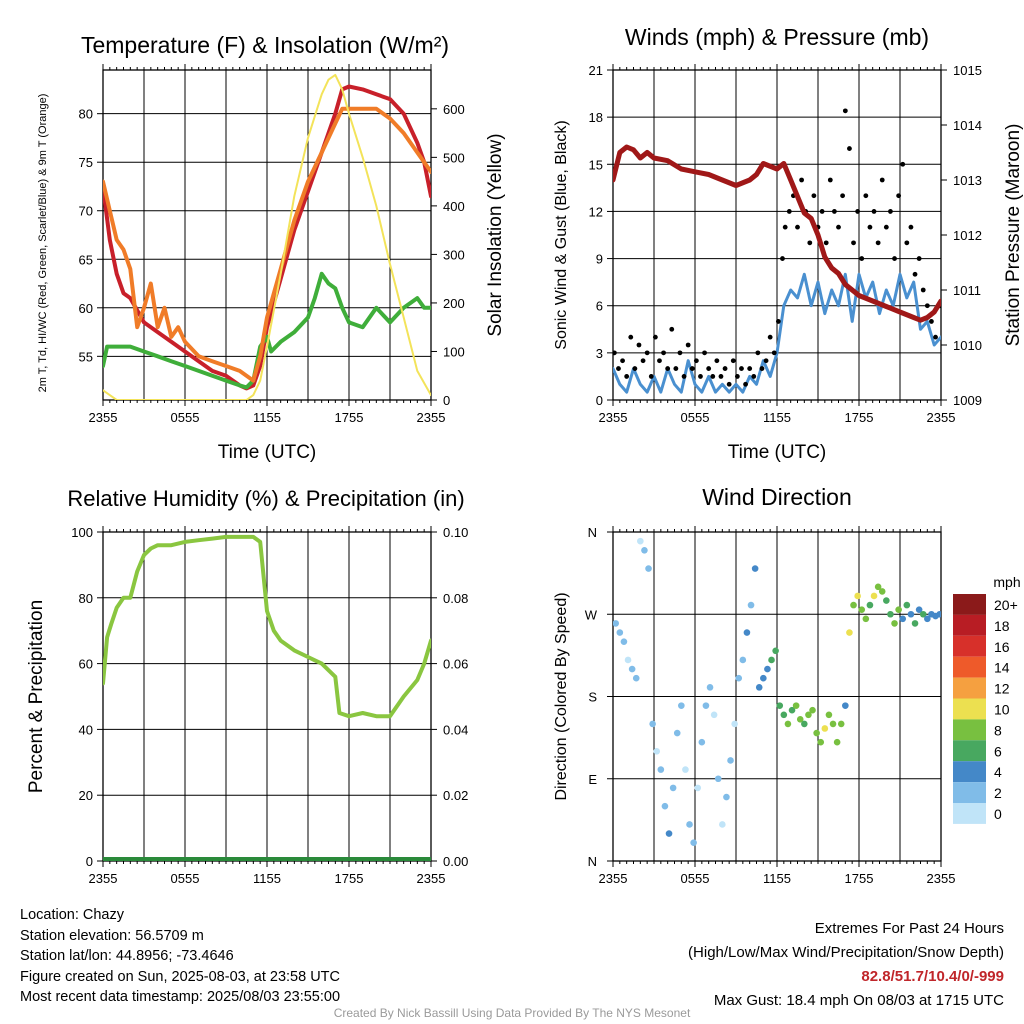 The image size is (1024, 1024). What do you see at coordinates (998, 730) in the screenshot?
I see `legend-label: 8` at bounding box center [998, 730].